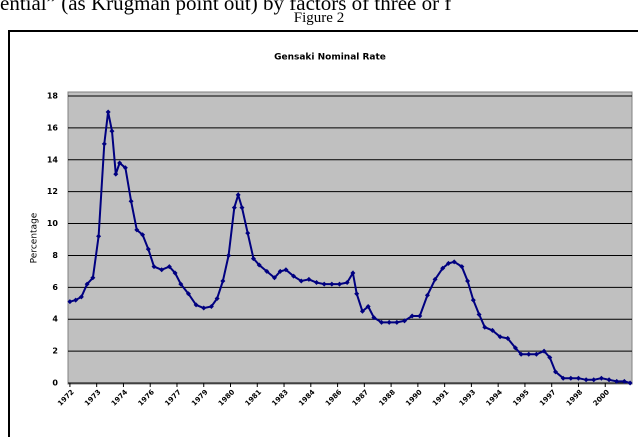 The image size is (638, 437). I want to click on y-tick-label: 12, so click(52, 191).